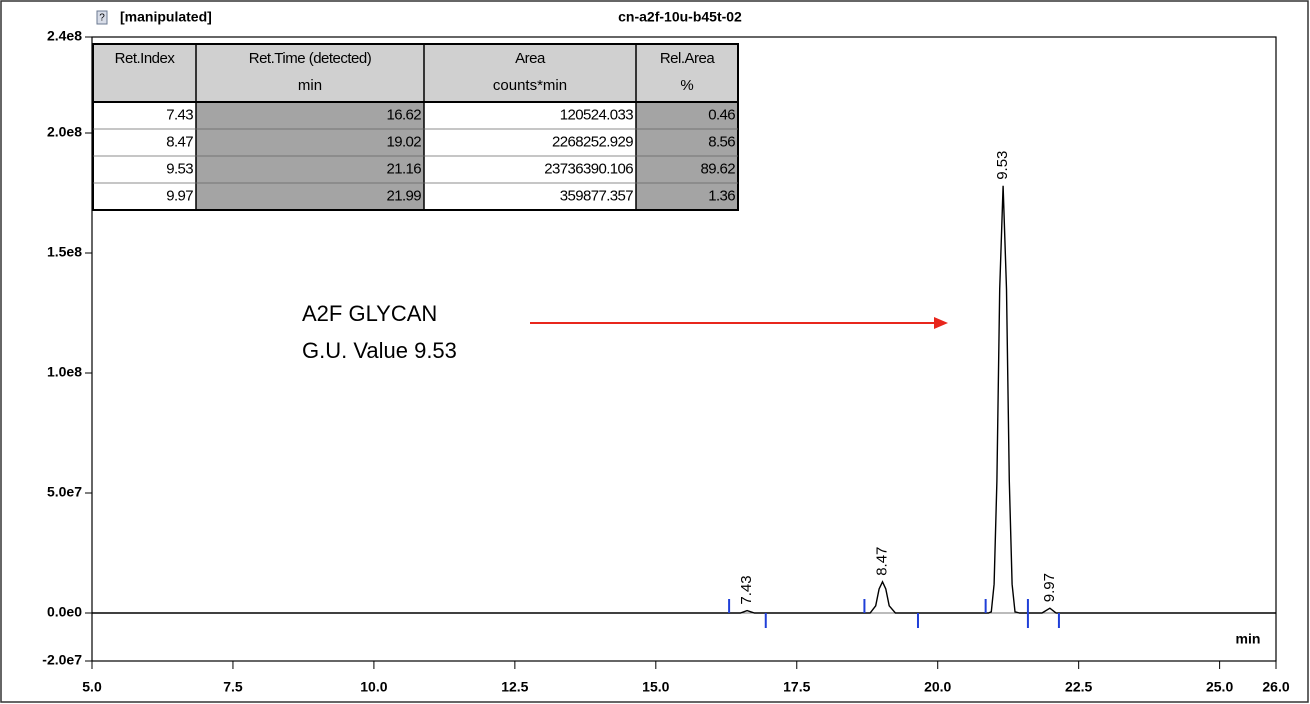 The image size is (1310, 704). What do you see at coordinates (796, 687) in the screenshot?
I see `x-tick-label: 17.5` at bounding box center [796, 687].